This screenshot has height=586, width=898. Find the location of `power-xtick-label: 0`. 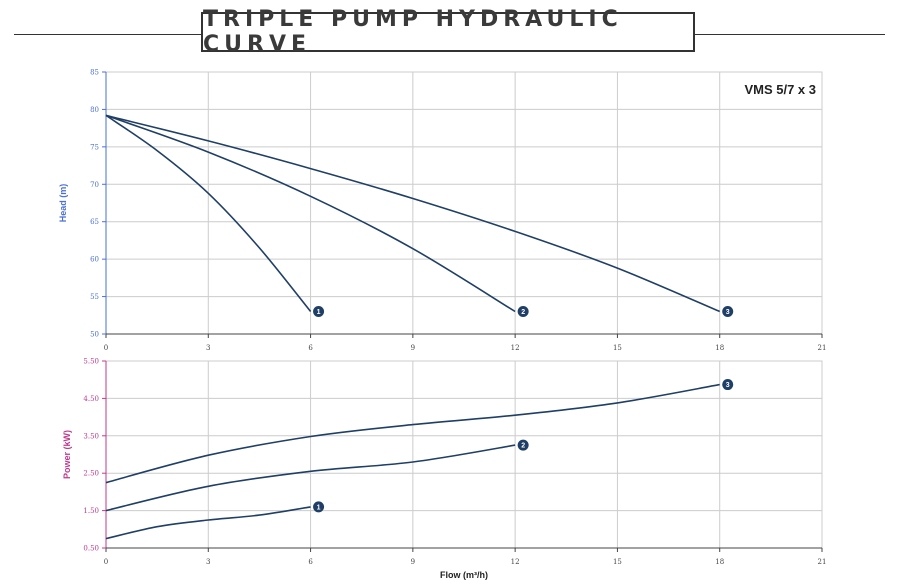

power-xtick-label: 0 is located at coordinates (106, 562).